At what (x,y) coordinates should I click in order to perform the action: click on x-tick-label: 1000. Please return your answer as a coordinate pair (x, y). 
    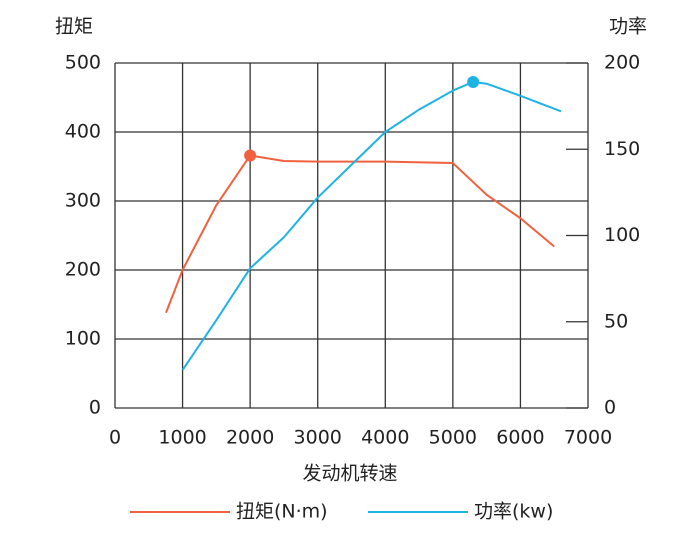
    Looking at the image, I should click on (182, 438).